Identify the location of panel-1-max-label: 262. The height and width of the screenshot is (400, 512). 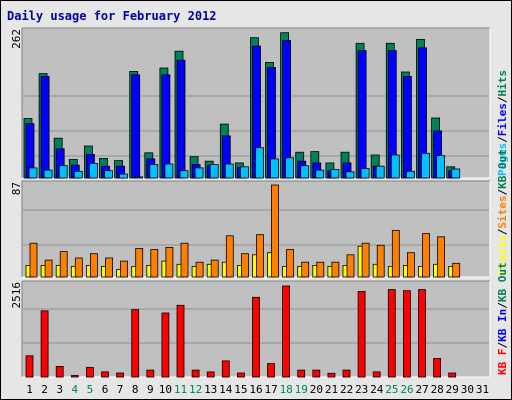
(16, 39).